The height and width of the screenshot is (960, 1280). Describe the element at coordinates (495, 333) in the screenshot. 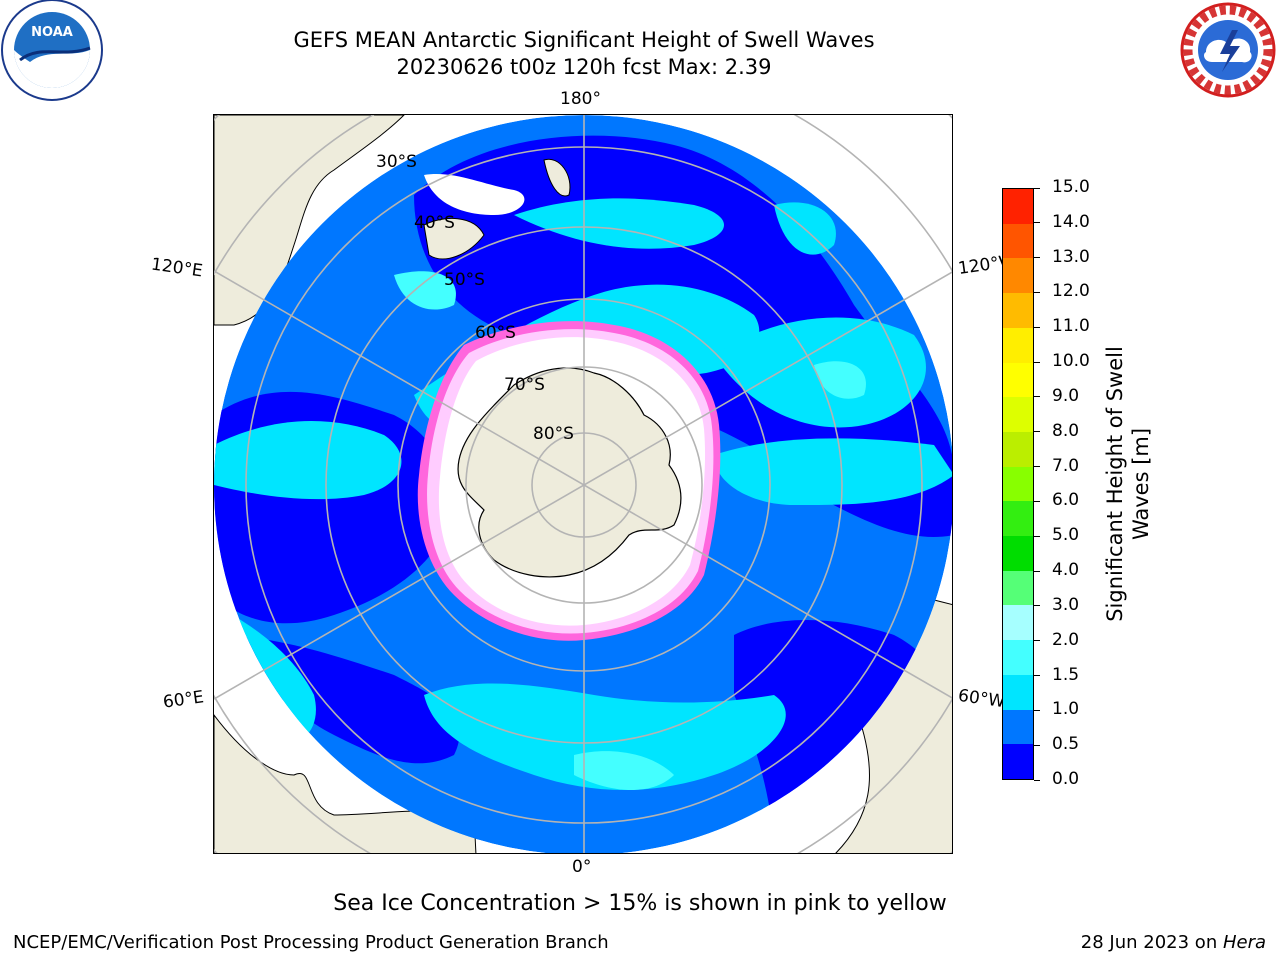

I see `lat-label-60: 60°S` at that location.